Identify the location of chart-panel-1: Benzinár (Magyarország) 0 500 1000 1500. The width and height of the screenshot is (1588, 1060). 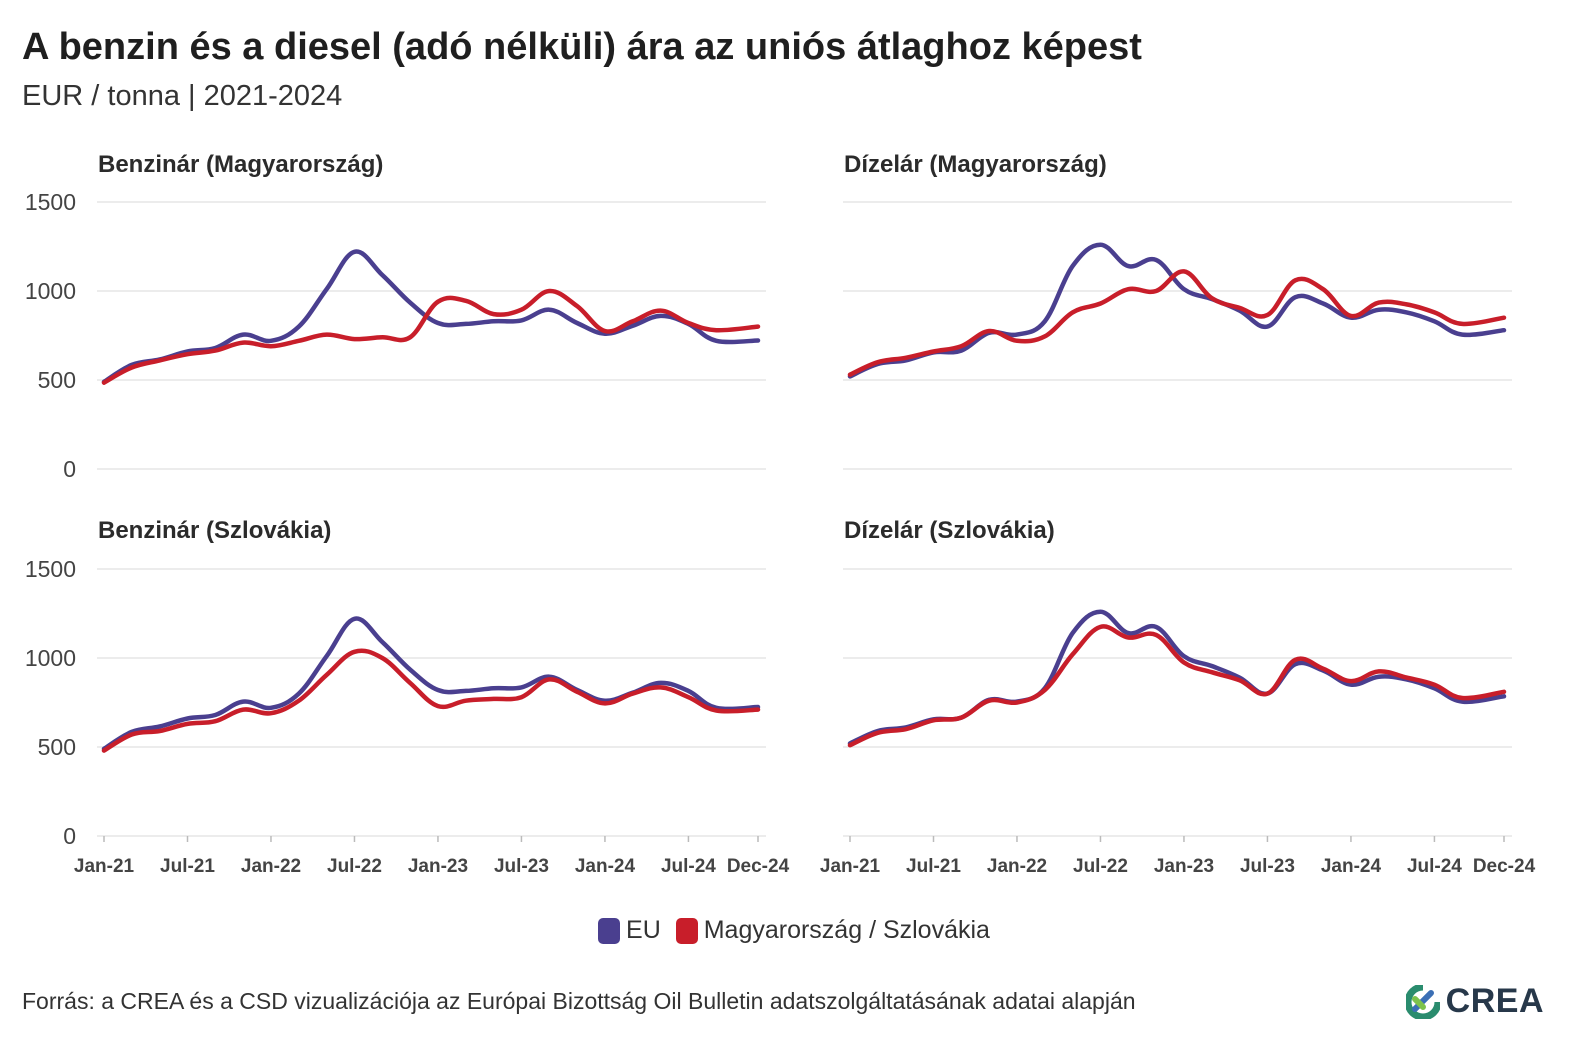
(395, 316).